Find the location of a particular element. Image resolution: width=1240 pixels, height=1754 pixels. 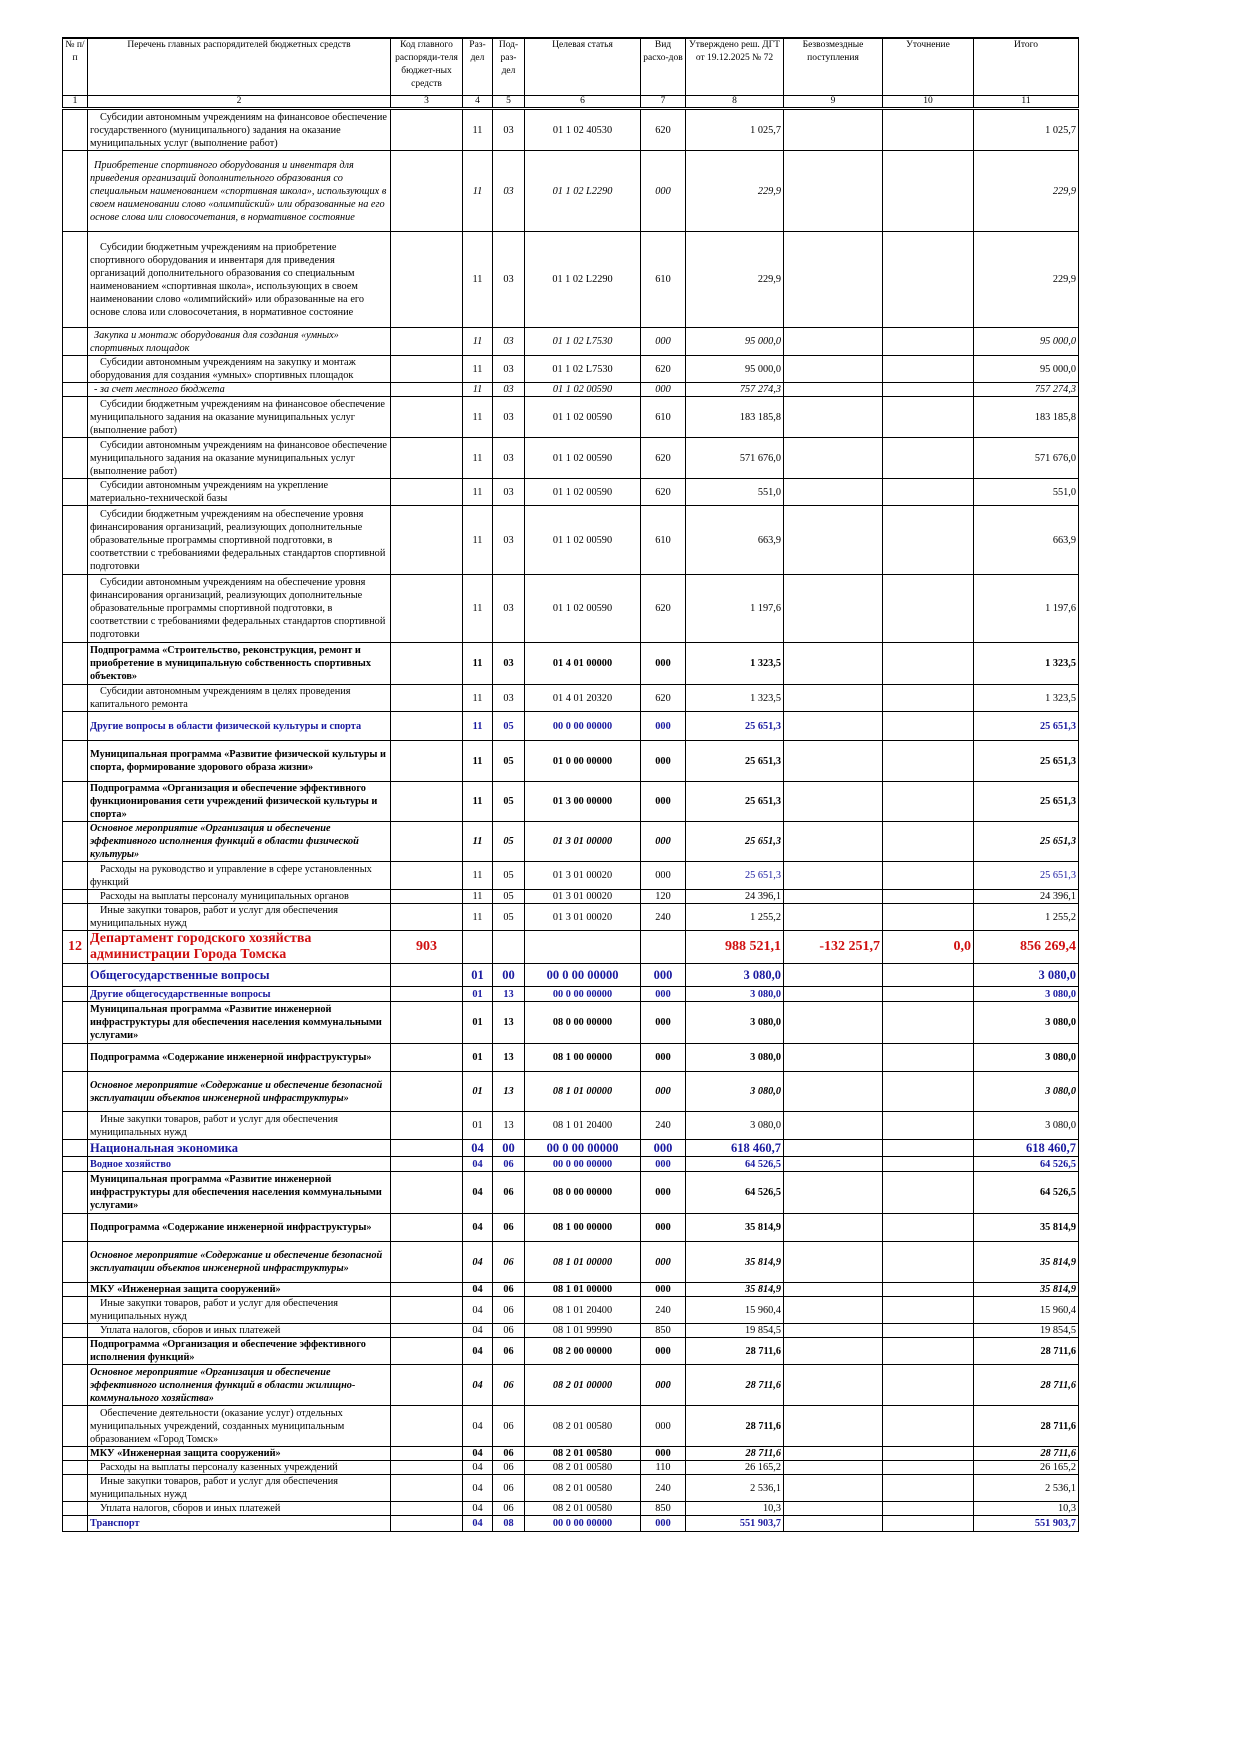

header-cell: Безвозмездные поступления is located at coordinates (833, 66).